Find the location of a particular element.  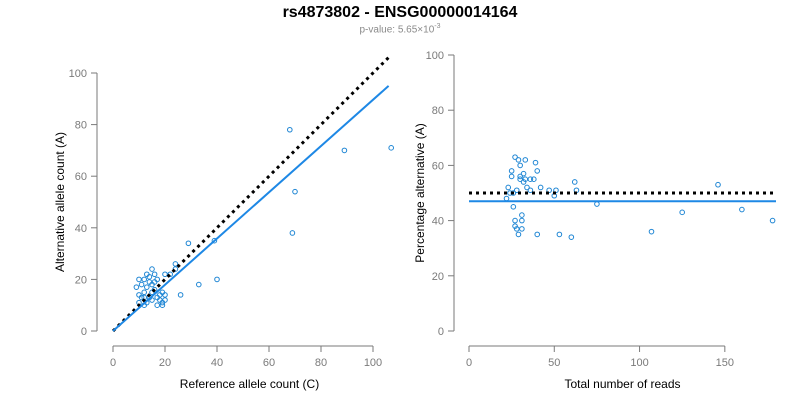

x-axis-title-total-reads: Total number of reads is located at coordinates (622, 384).